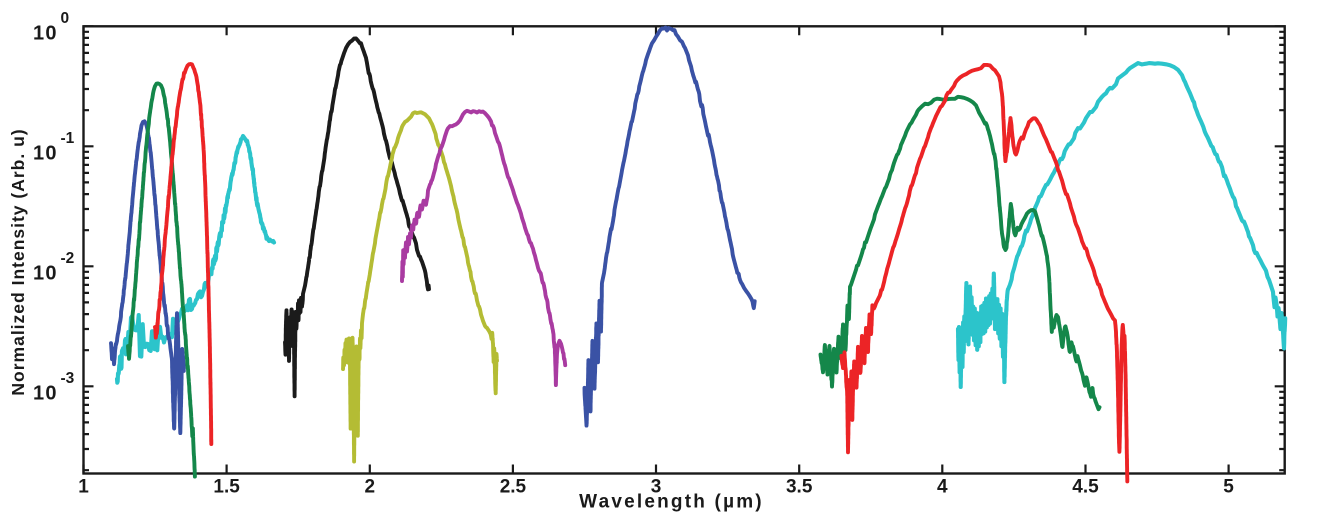 The height and width of the screenshot is (527, 1324). I want to click on svg-text: 0, so click(65, 18).